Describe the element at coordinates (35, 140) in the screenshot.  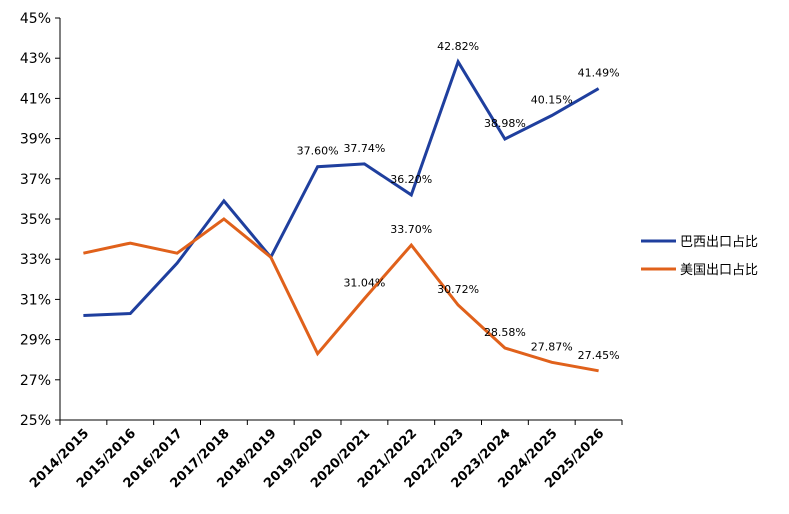
I see `y-tick-label: 39%` at that location.